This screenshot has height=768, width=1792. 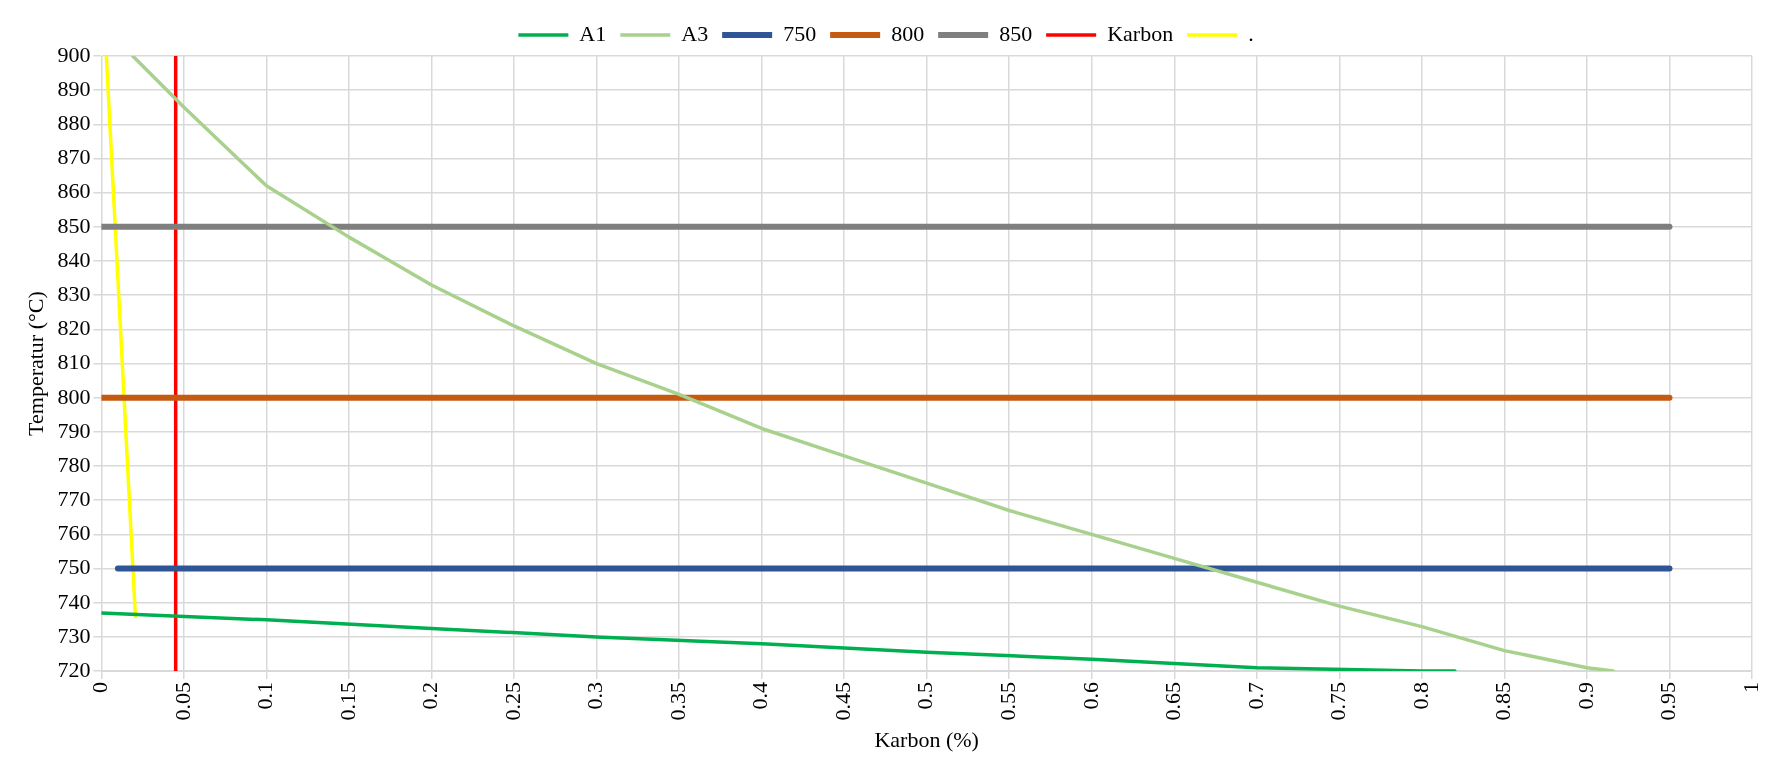 I want to click on y-tick-label: 870, so click(x=74, y=157).